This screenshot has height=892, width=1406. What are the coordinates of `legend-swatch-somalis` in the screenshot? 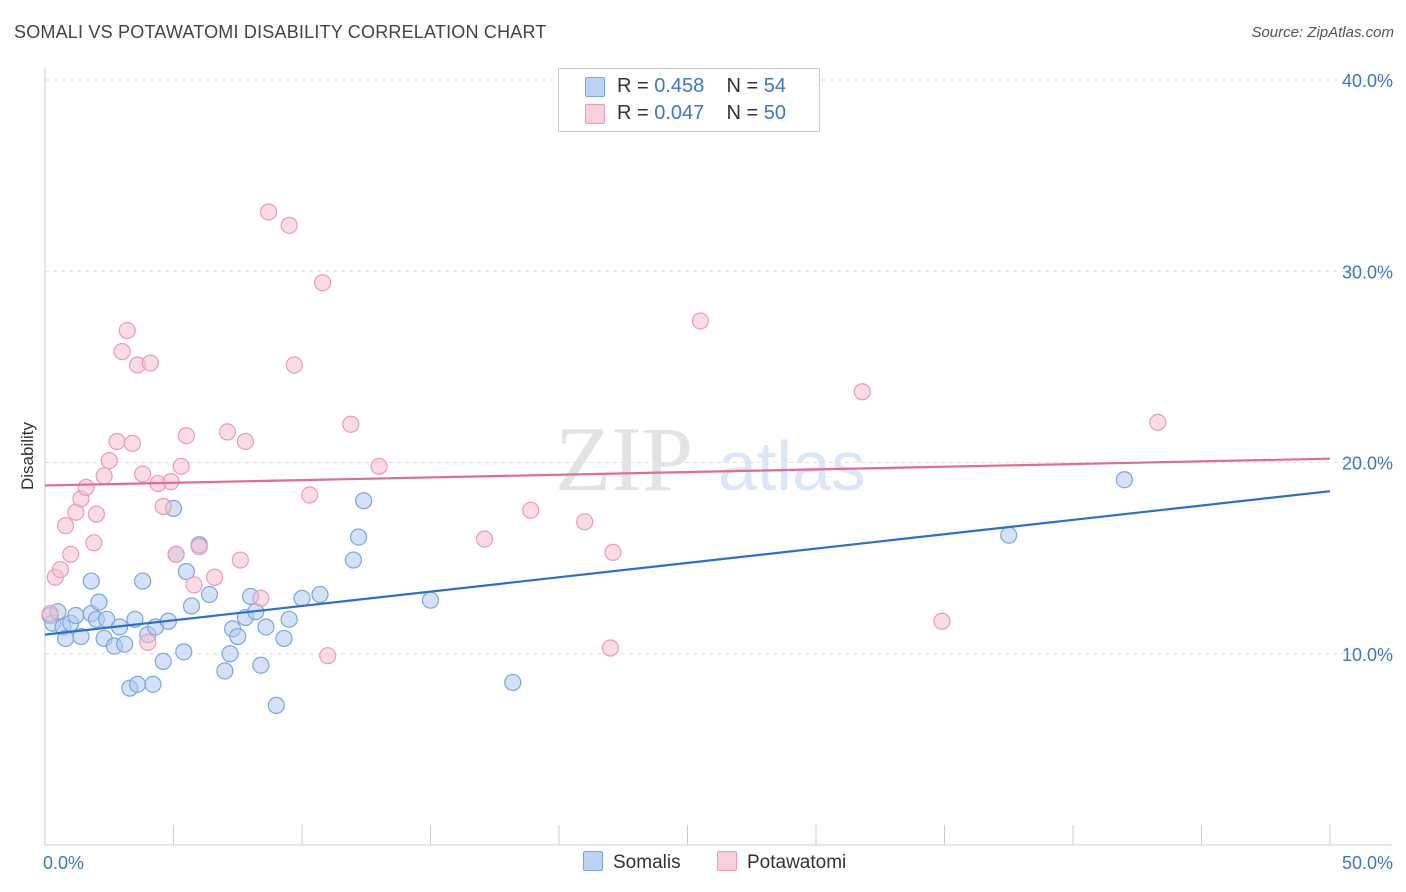 It's located at (595, 87).